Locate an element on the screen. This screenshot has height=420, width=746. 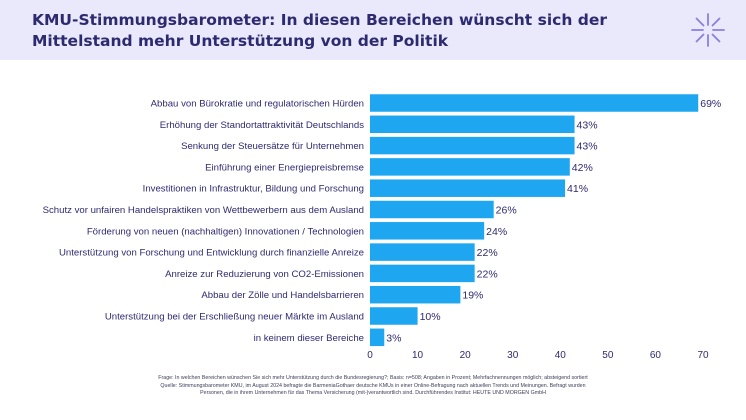
data-label: 24% is located at coordinates (496, 232).